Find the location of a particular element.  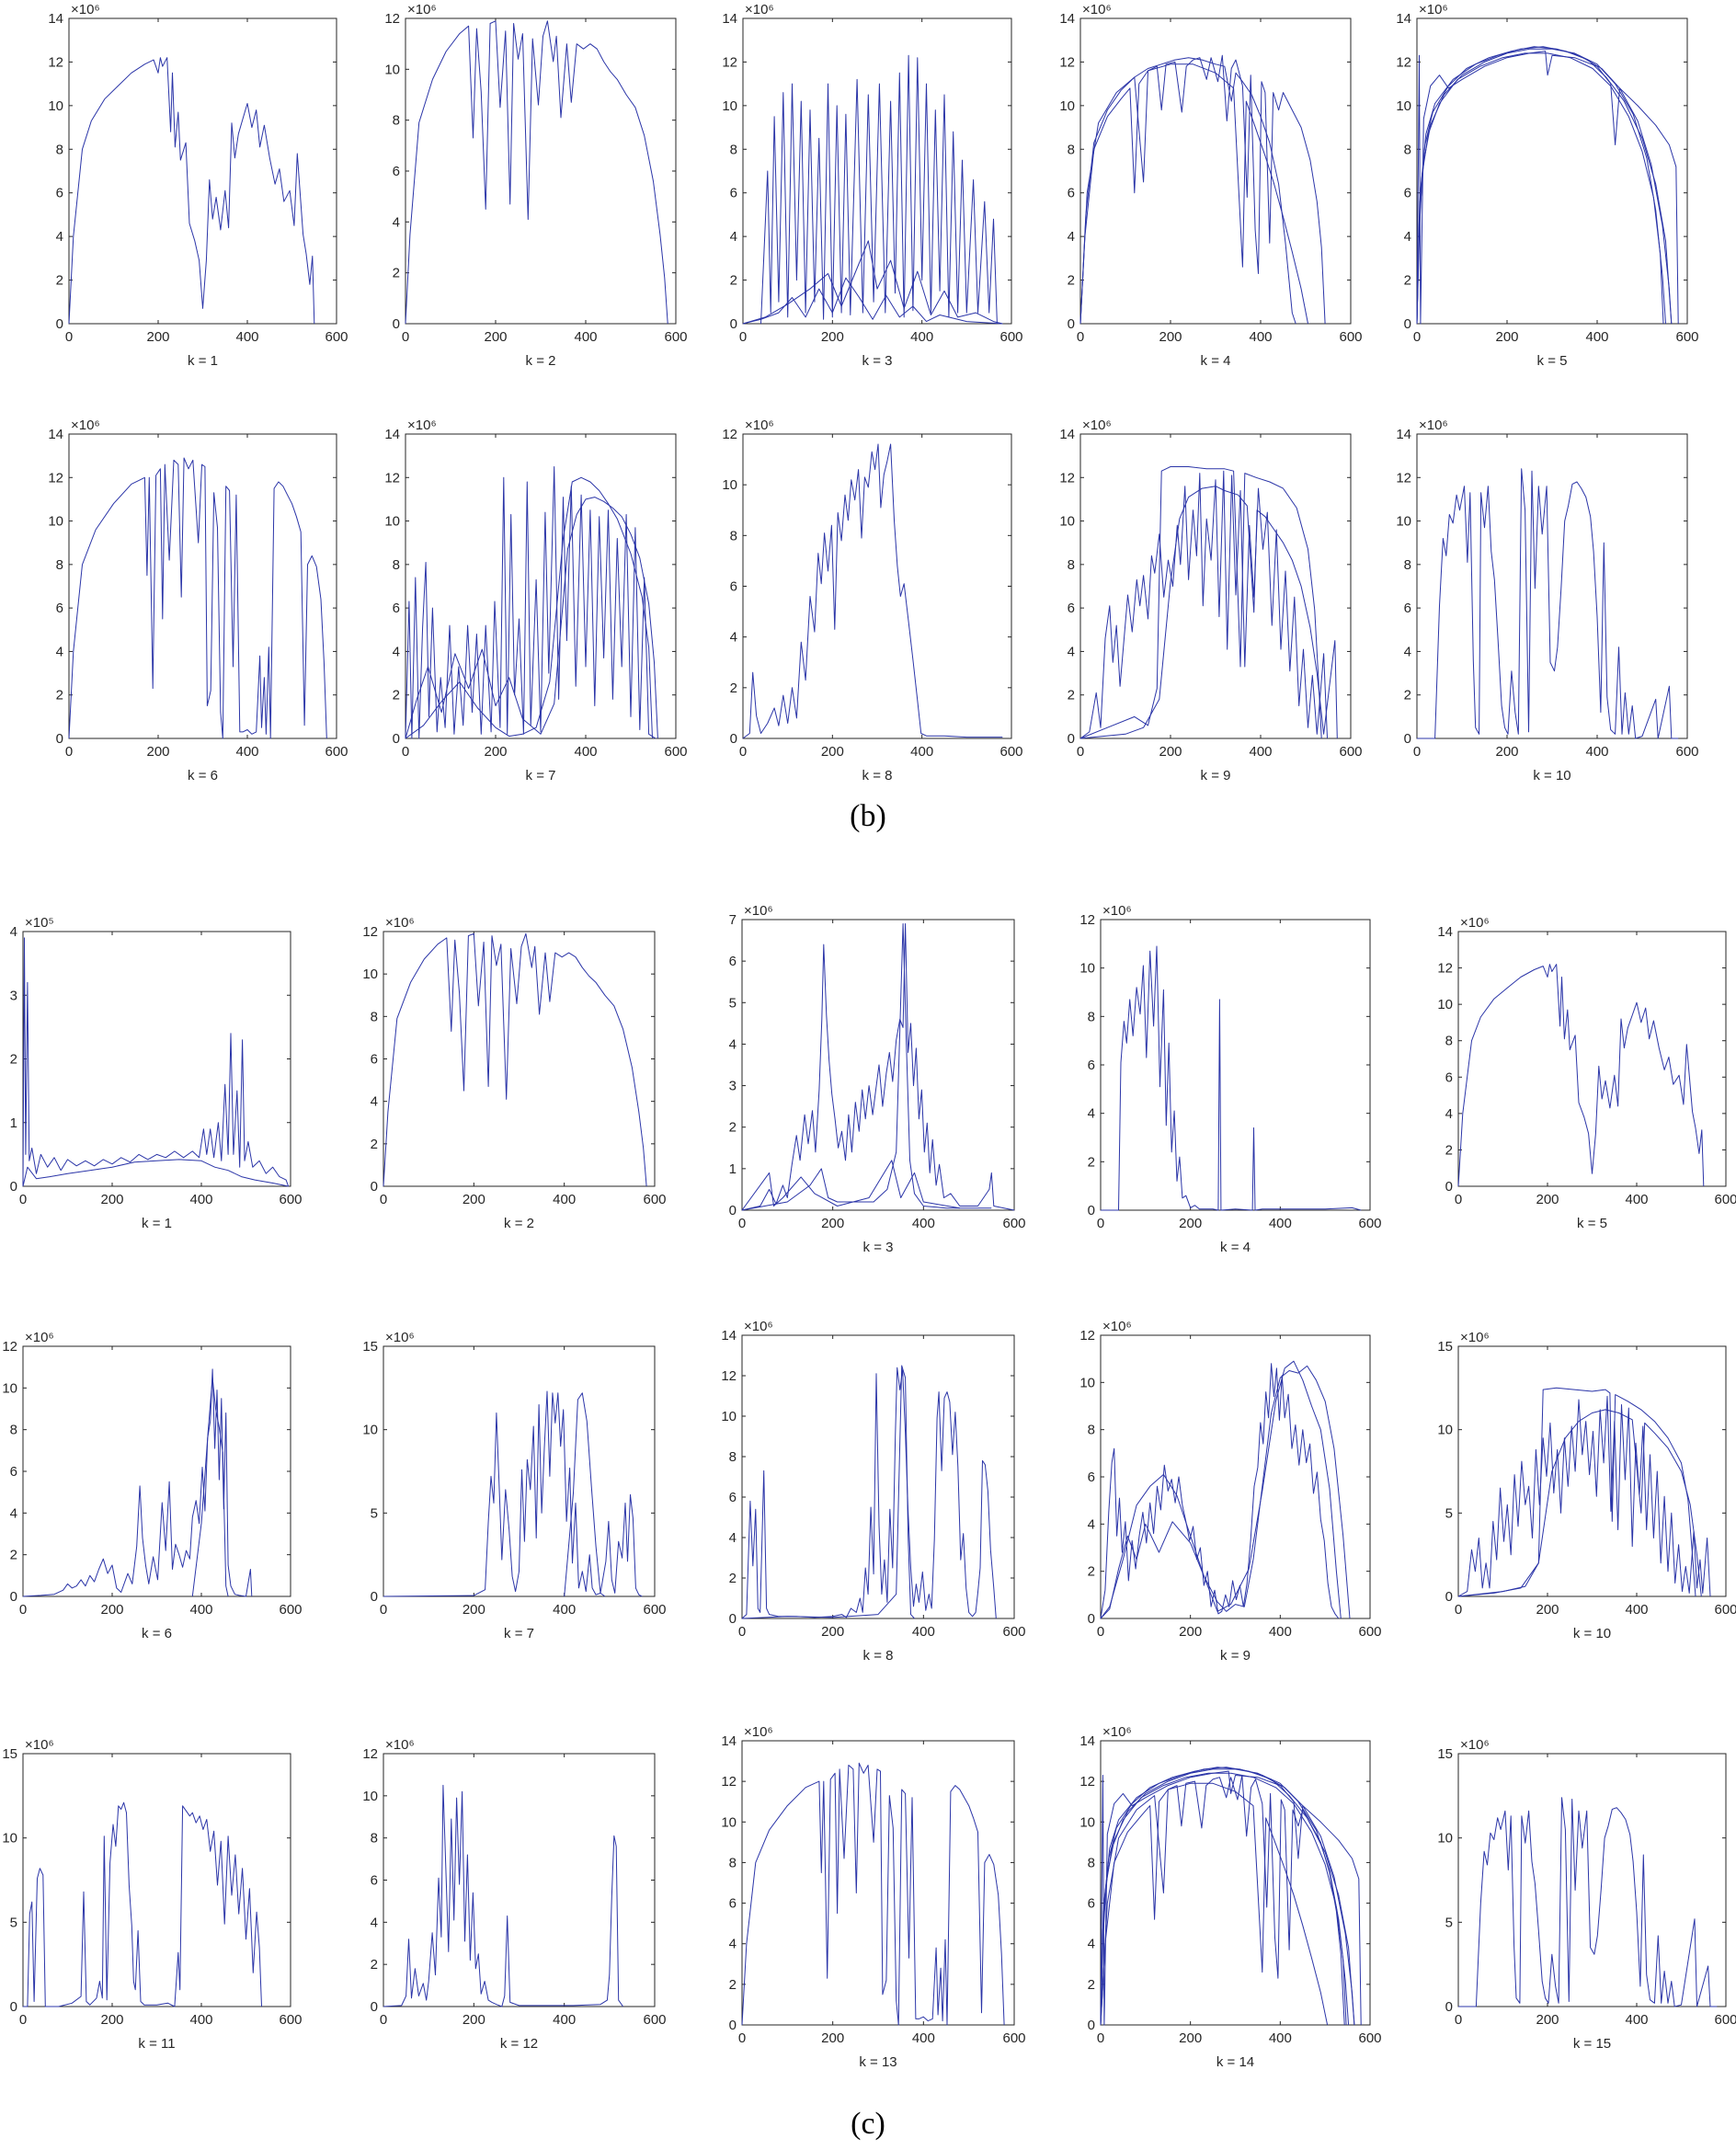

panel-caption-c: (c) is located at coordinates (868, 2124).